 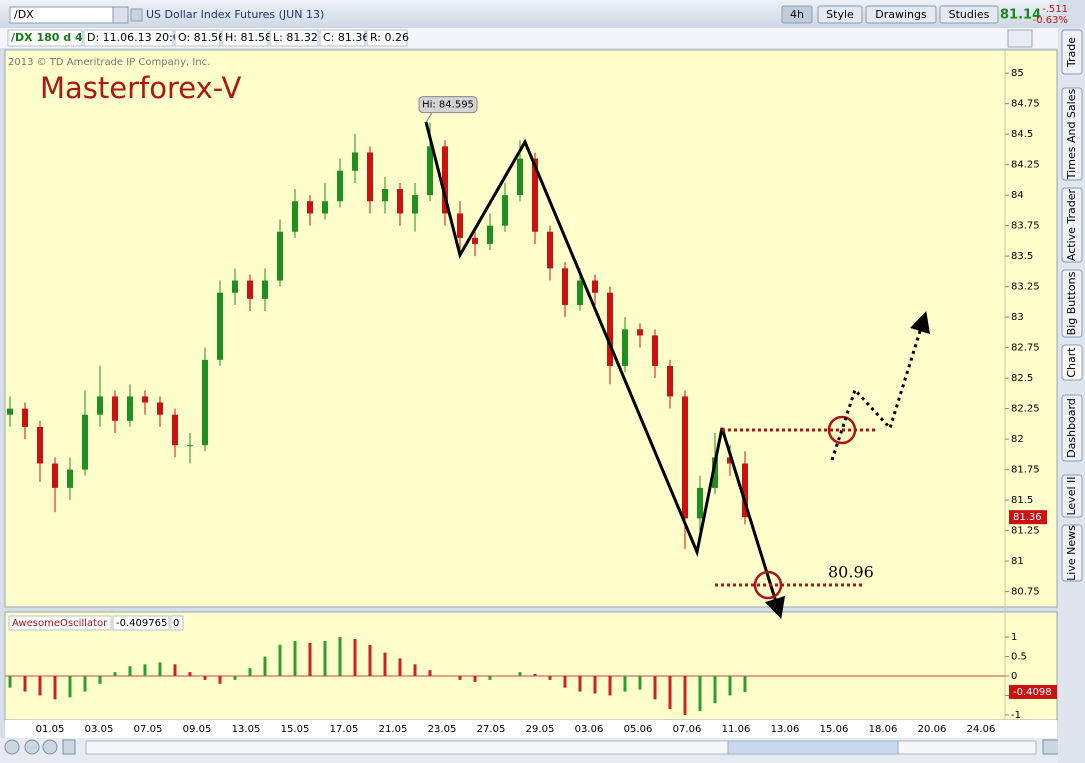 What do you see at coordinates (1017, 195) in the screenshot?
I see `y-tick-label: 84` at bounding box center [1017, 195].